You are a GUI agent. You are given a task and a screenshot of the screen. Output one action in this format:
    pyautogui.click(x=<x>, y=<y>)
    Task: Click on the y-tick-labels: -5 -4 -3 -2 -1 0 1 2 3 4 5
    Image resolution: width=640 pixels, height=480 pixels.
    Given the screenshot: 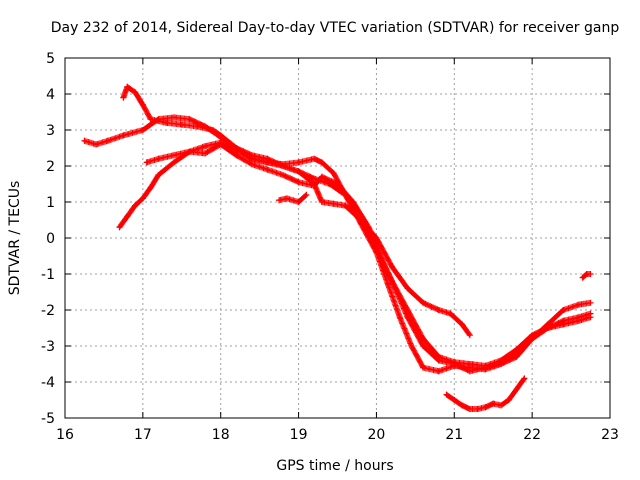 What is the action you would take?
    pyautogui.click(x=48, y=239)
    